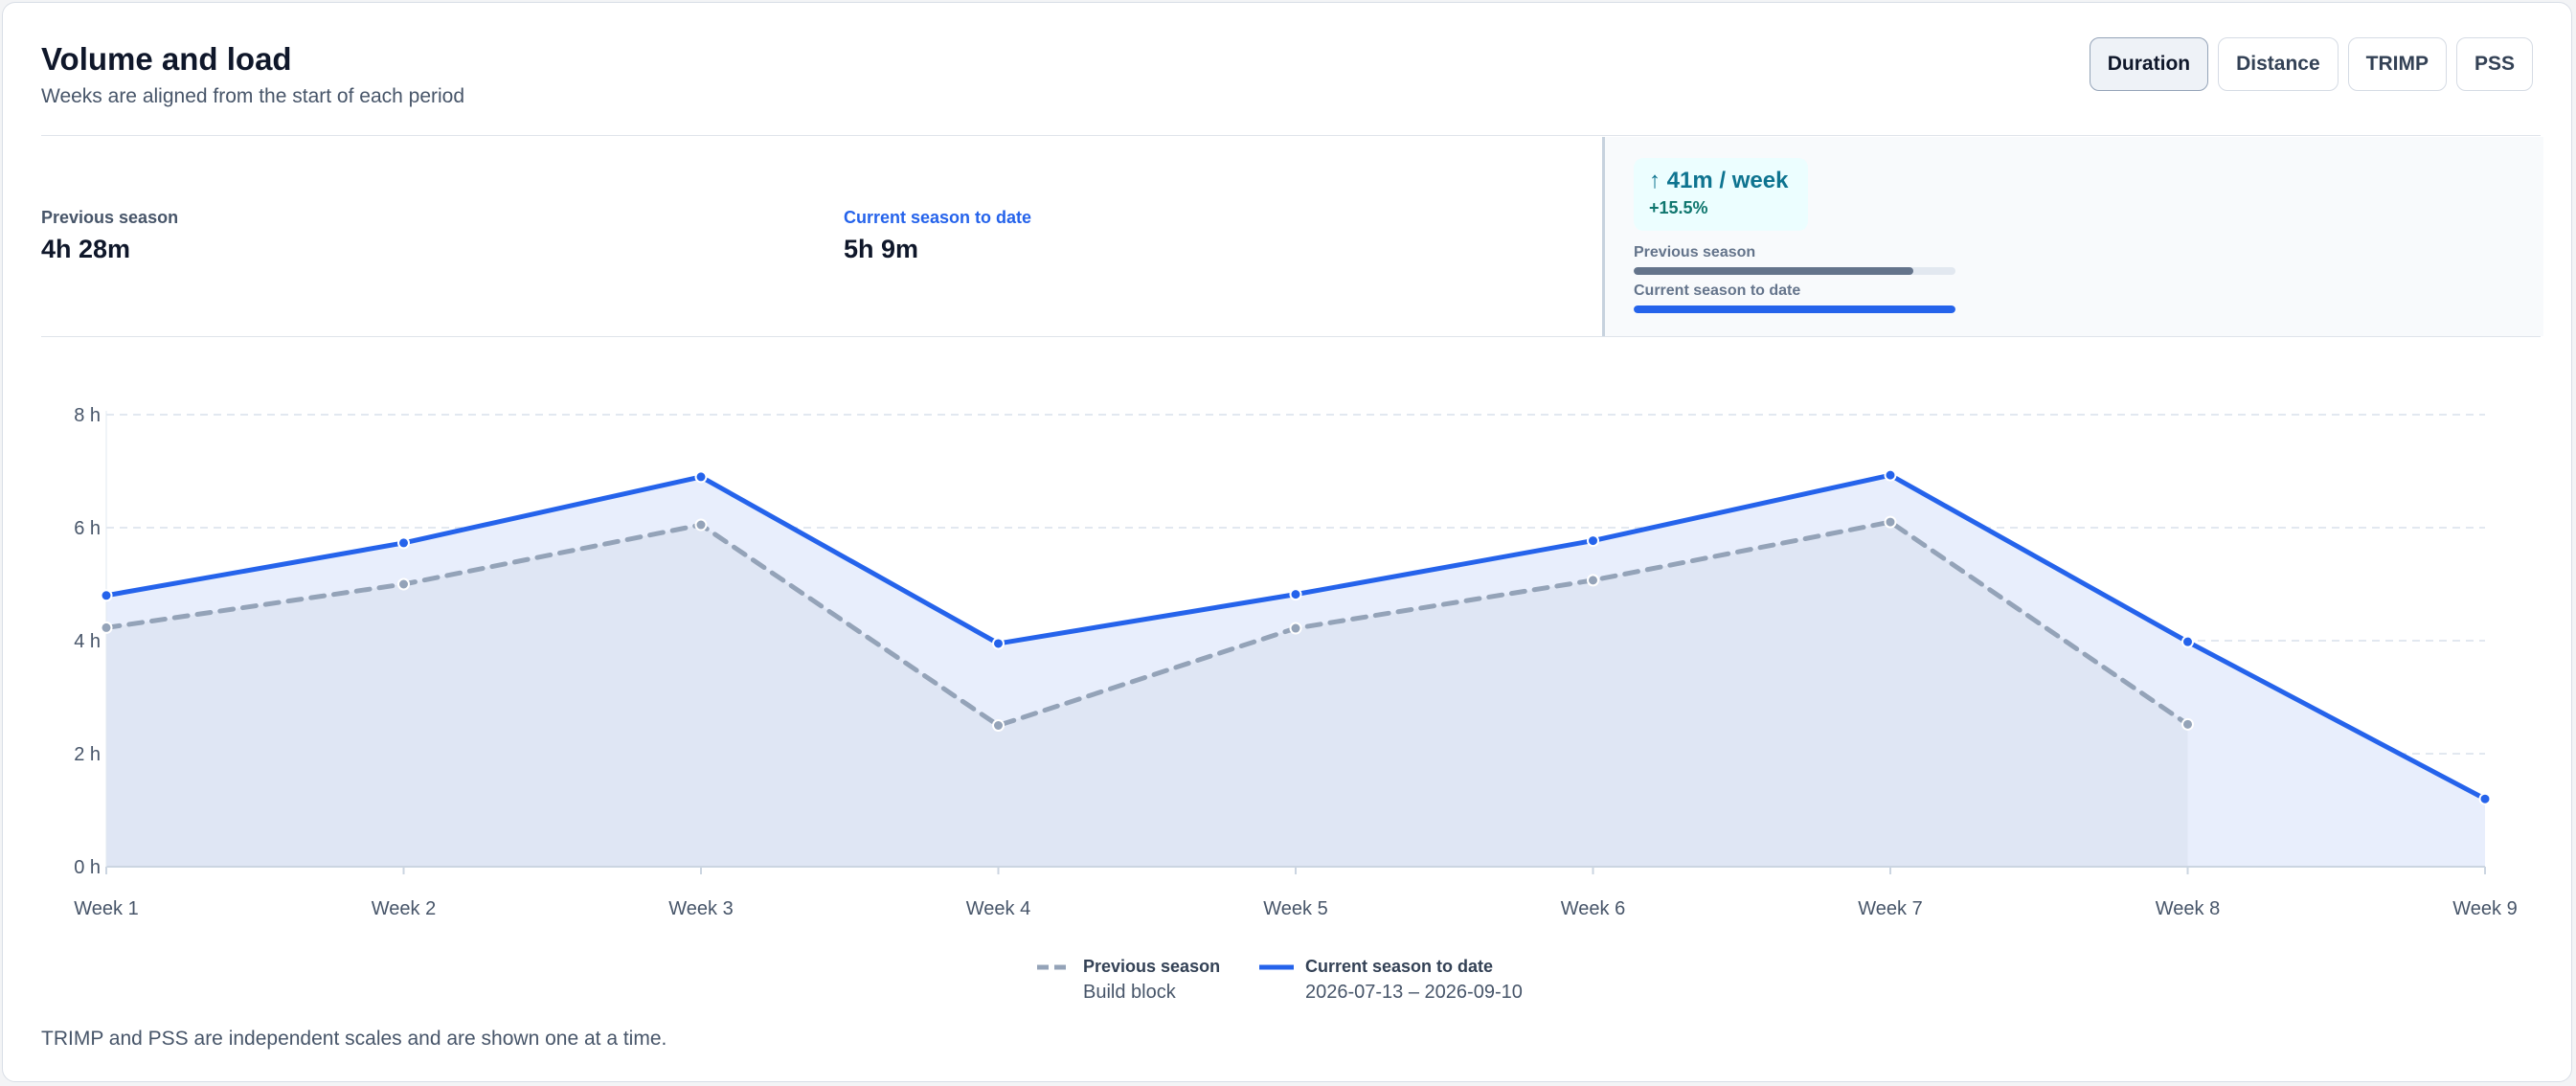 The image size is (2576, 1086). I want to click on legend-current-sublabel: 2026-07-13 – 2026-09-10, so click(1414, 993).